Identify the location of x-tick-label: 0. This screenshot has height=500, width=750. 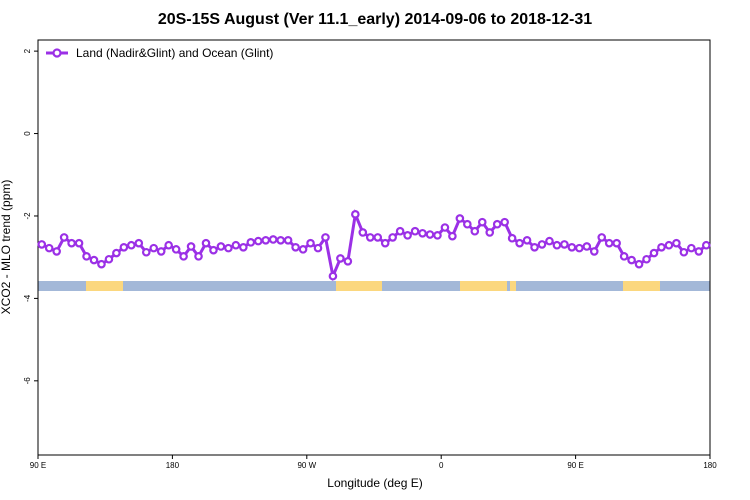
(441, 465).